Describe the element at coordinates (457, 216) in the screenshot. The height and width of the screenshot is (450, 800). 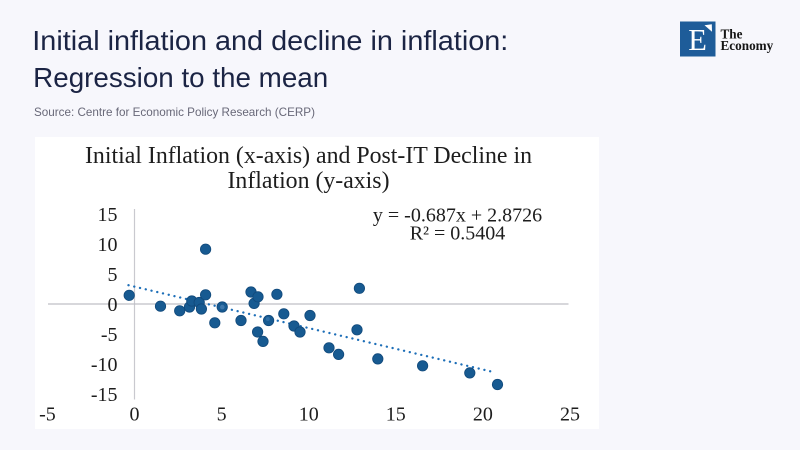
I see `svg-text: y = -0.687x + 2.8726` at that location.